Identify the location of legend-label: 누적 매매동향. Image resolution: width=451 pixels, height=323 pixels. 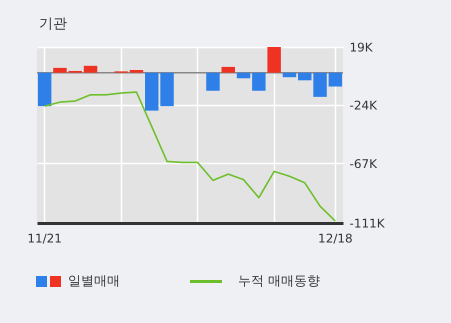
(279, 281).